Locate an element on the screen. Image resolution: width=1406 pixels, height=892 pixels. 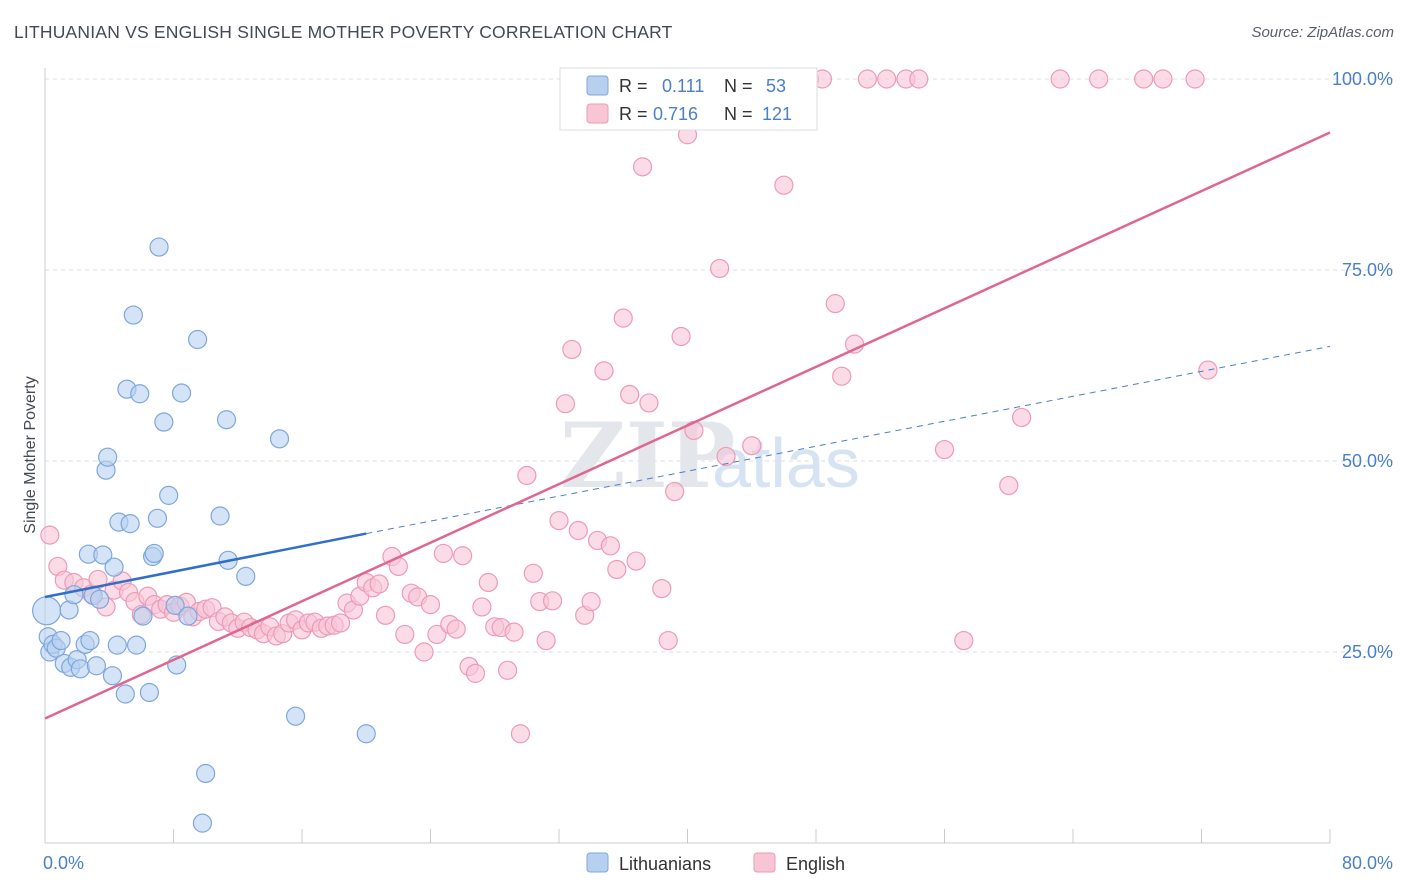
stats-swatch-lithuanians is located at coordinates (597, 85).